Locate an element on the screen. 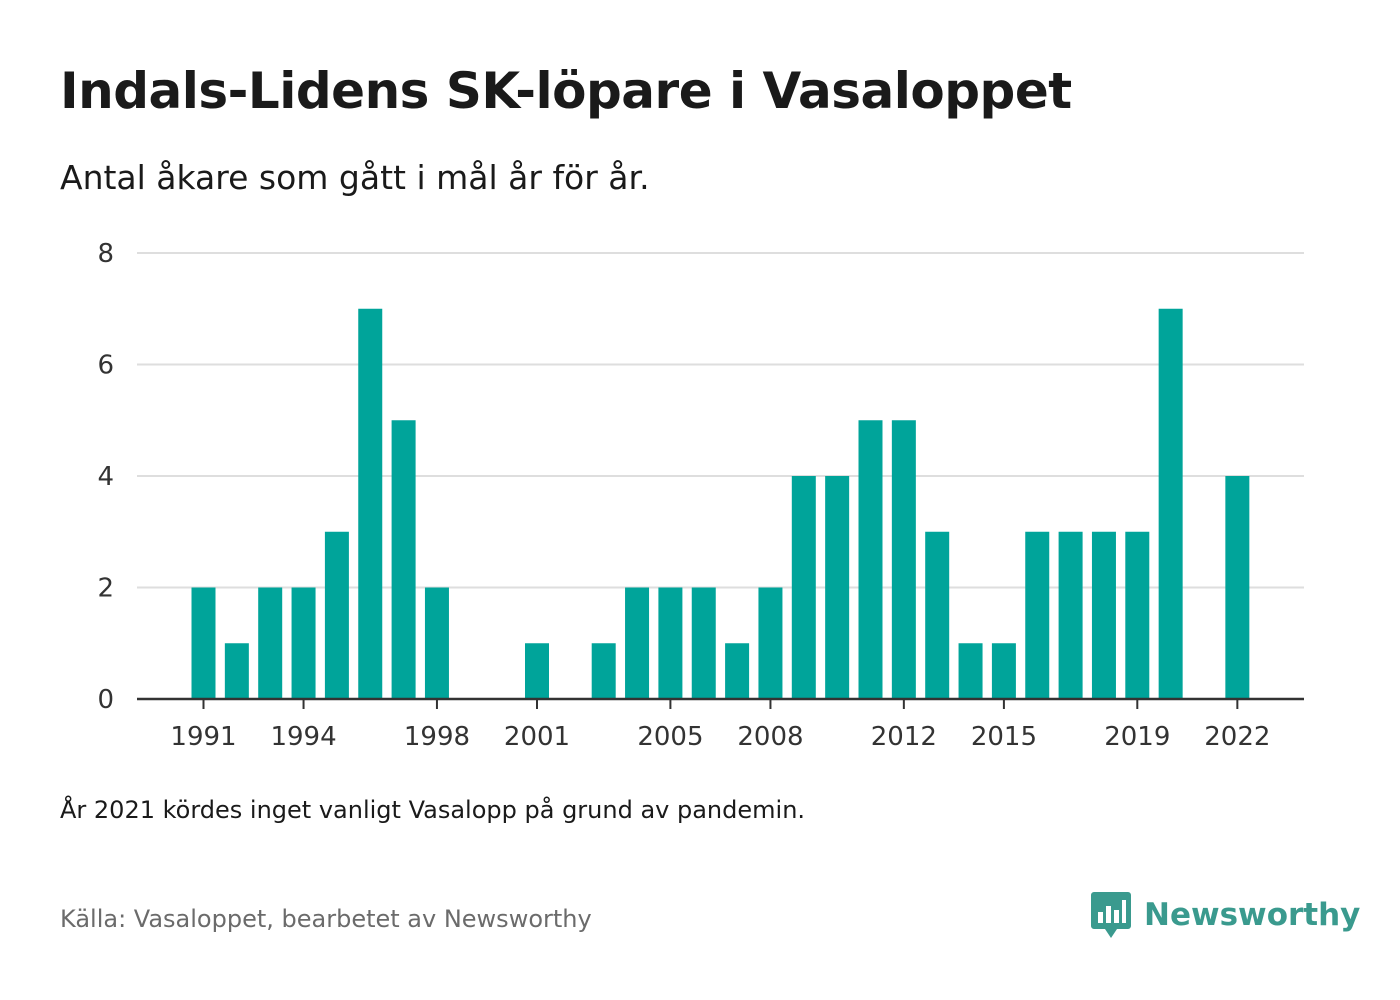  bar-2008 is located at coordinates (770, 643).